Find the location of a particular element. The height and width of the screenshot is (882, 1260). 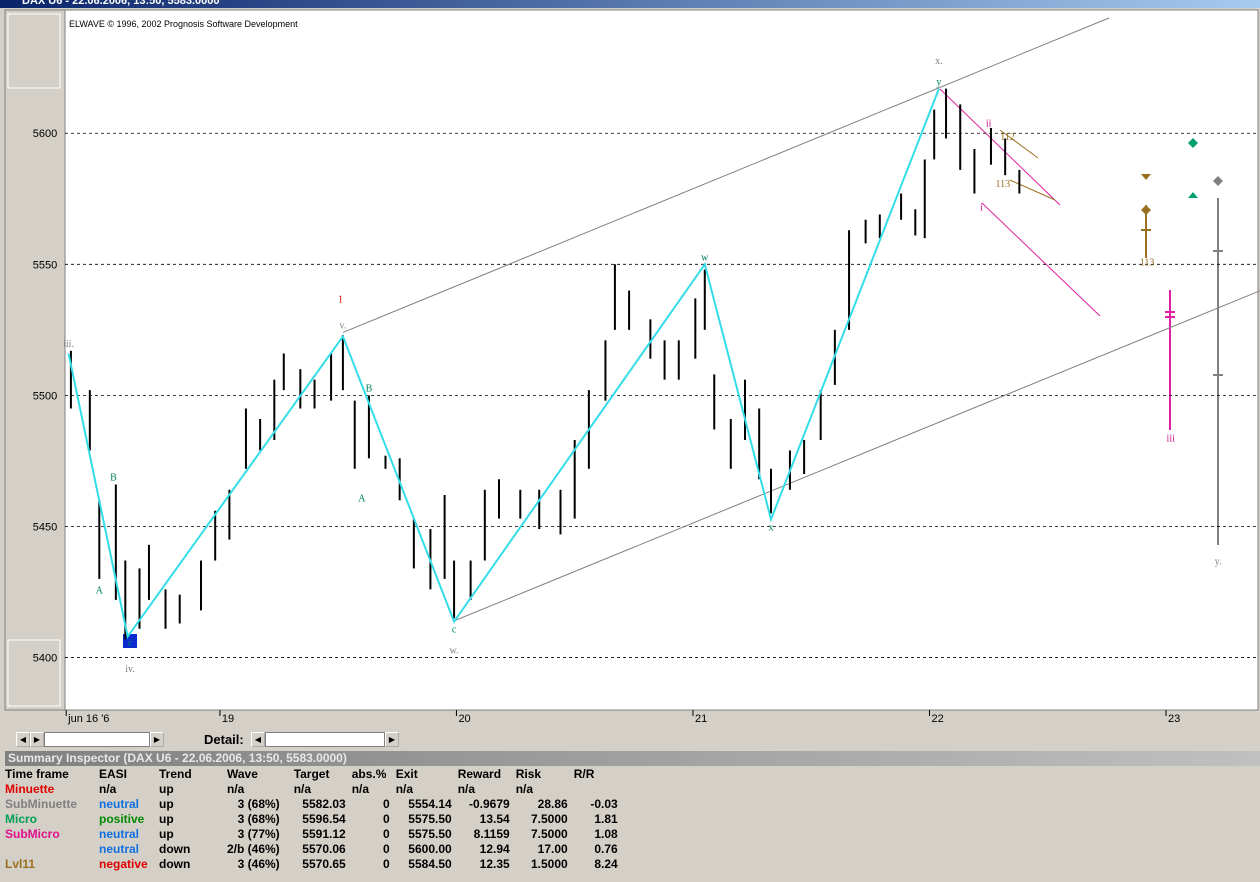

summary-cell: 8.24 is located at coordinates (606, 864).